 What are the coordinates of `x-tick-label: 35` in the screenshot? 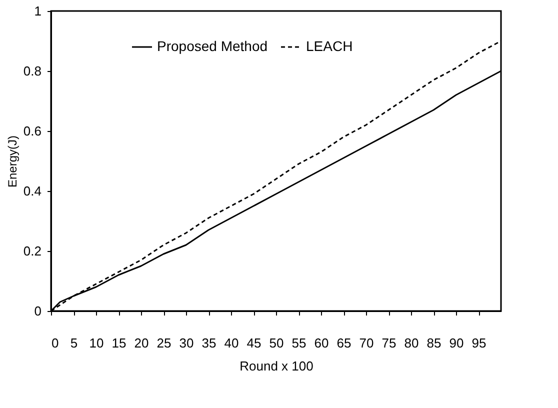 It's located at (209, 343).